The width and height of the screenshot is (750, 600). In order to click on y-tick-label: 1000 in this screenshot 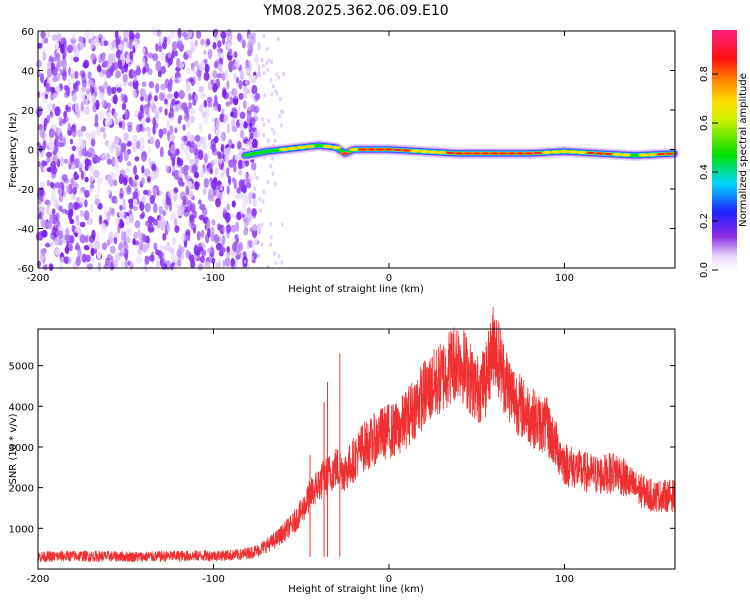, I will do `click(21, 529)`.